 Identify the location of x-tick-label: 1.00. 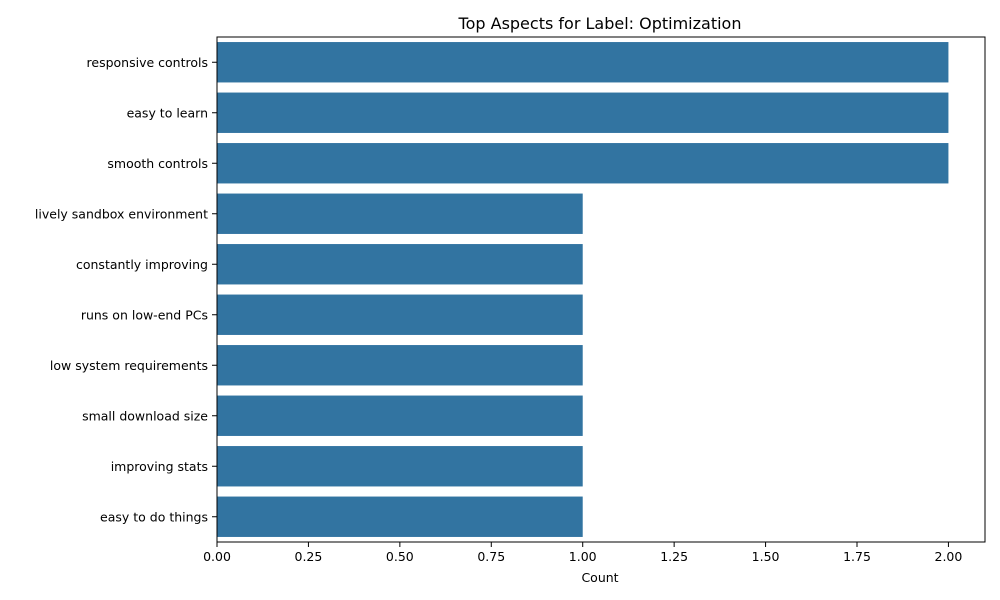
(583, 556).